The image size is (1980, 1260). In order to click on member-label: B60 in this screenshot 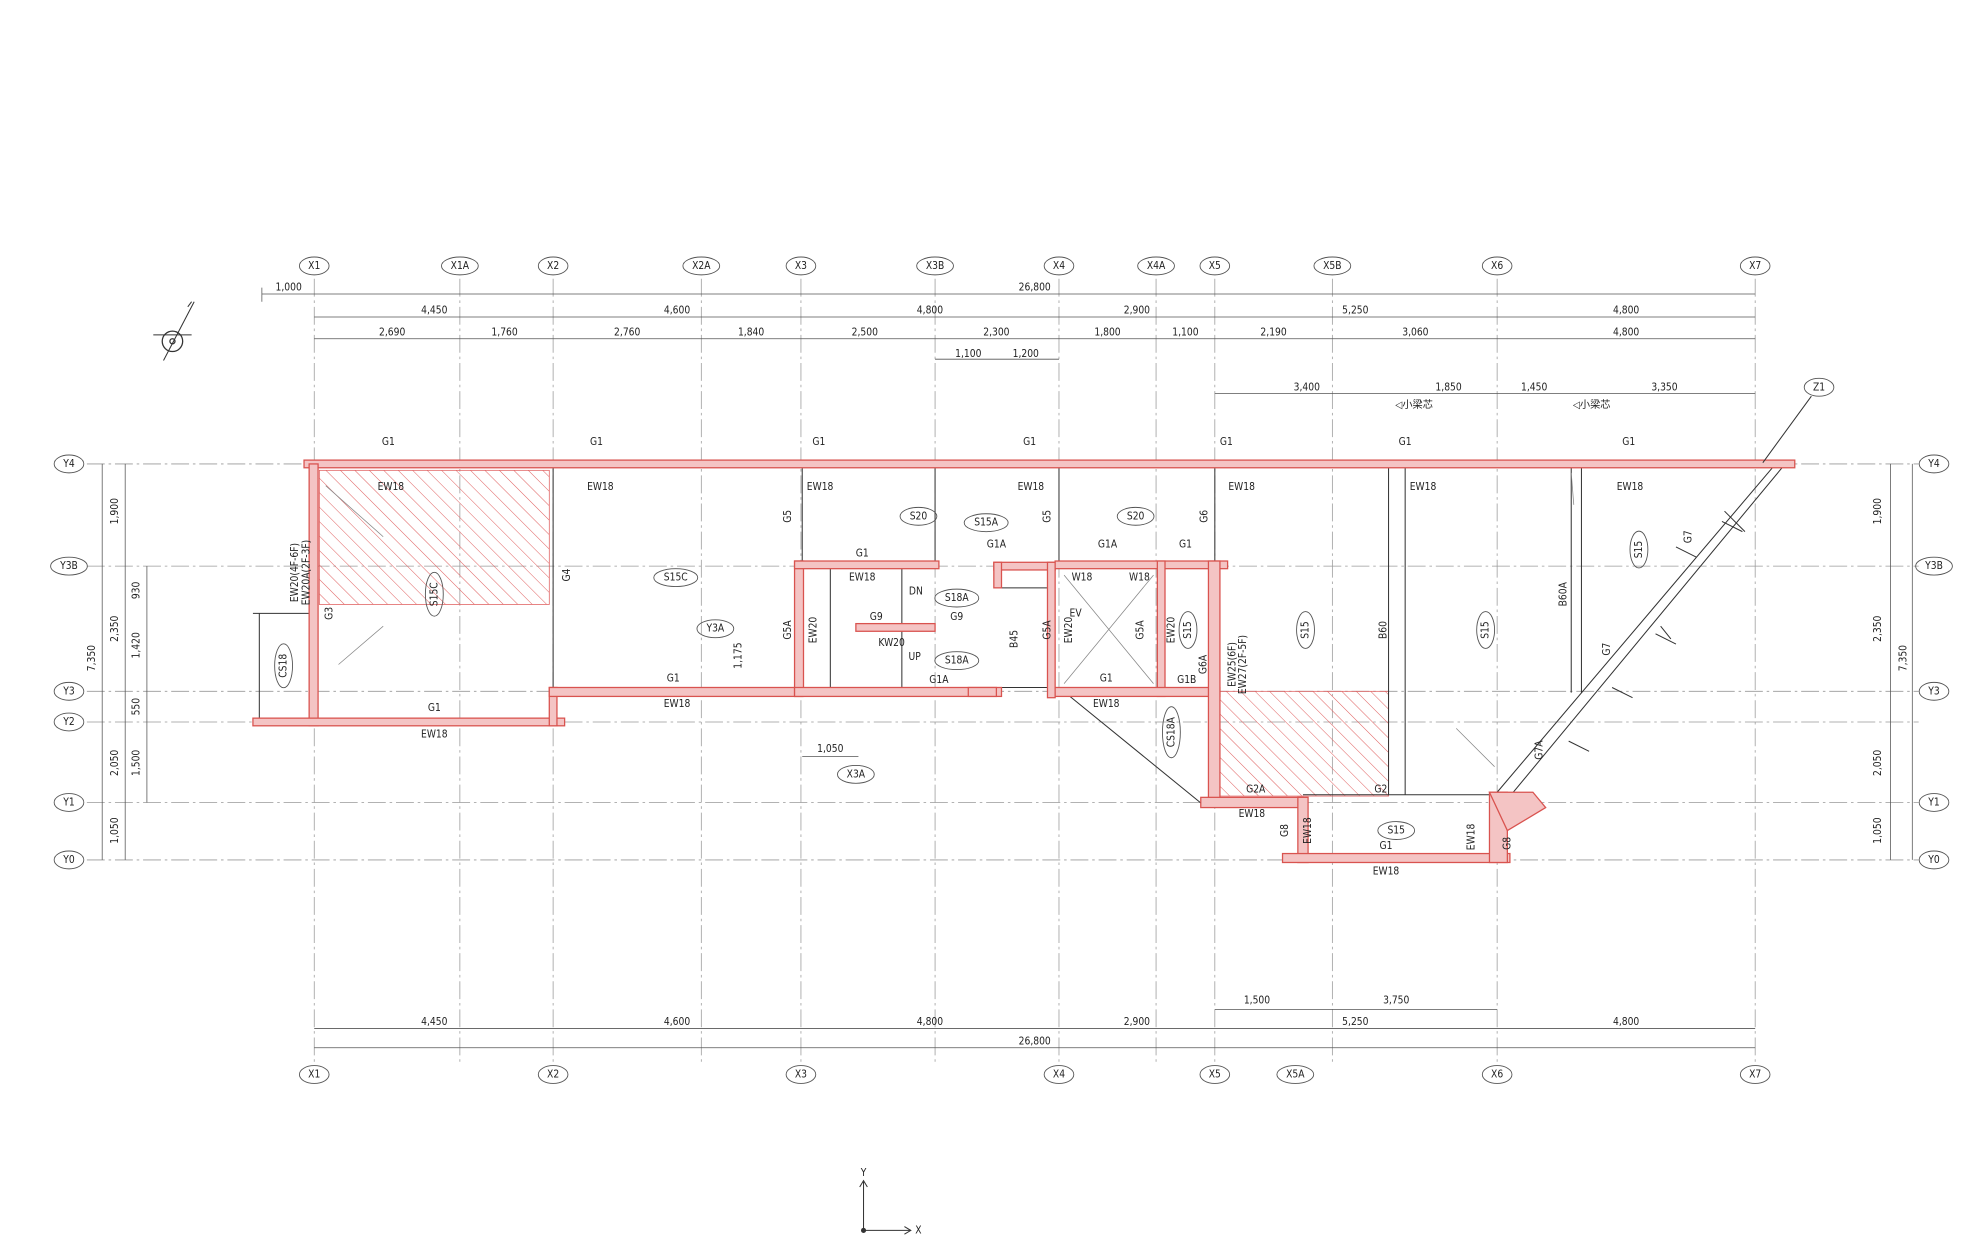, I will do `click(1383, 630)`.